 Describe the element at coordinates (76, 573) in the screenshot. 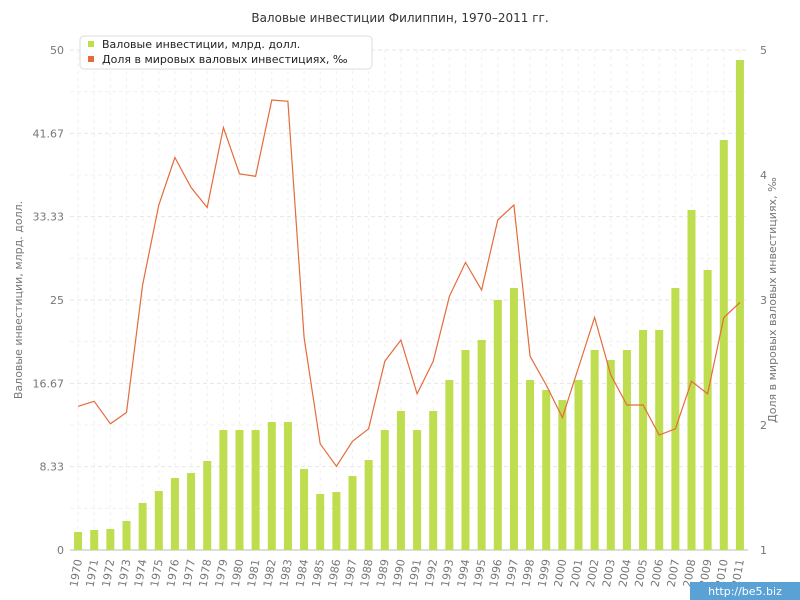

I see `x-tick-label: 1970` at that location.